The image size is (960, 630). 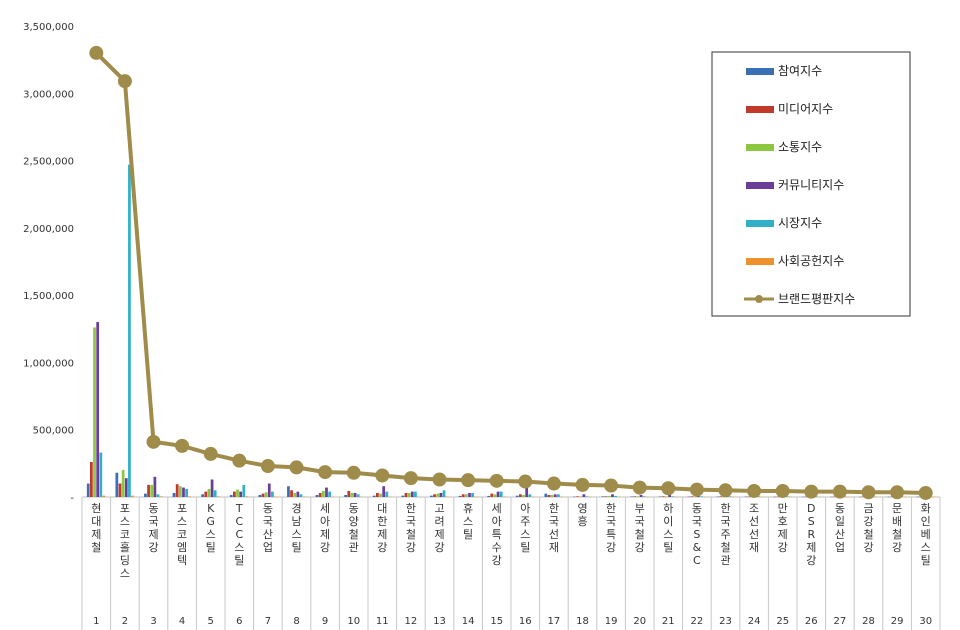 What do you see at coordinates (382, 621) in the screenshot?
I see `rank-label: 11` at bounding box center [382, 621].